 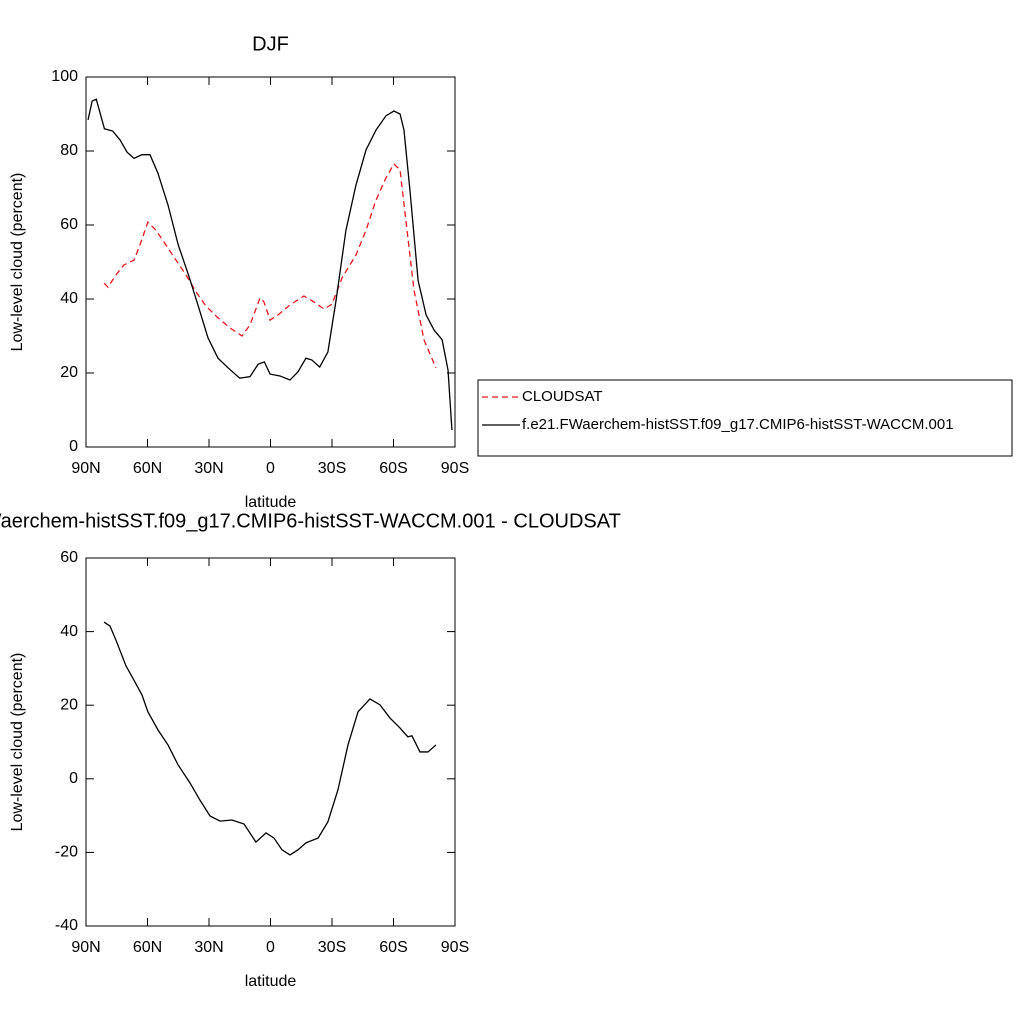 I want to click on y-tick-label: 100, so click(x=64, y=76).